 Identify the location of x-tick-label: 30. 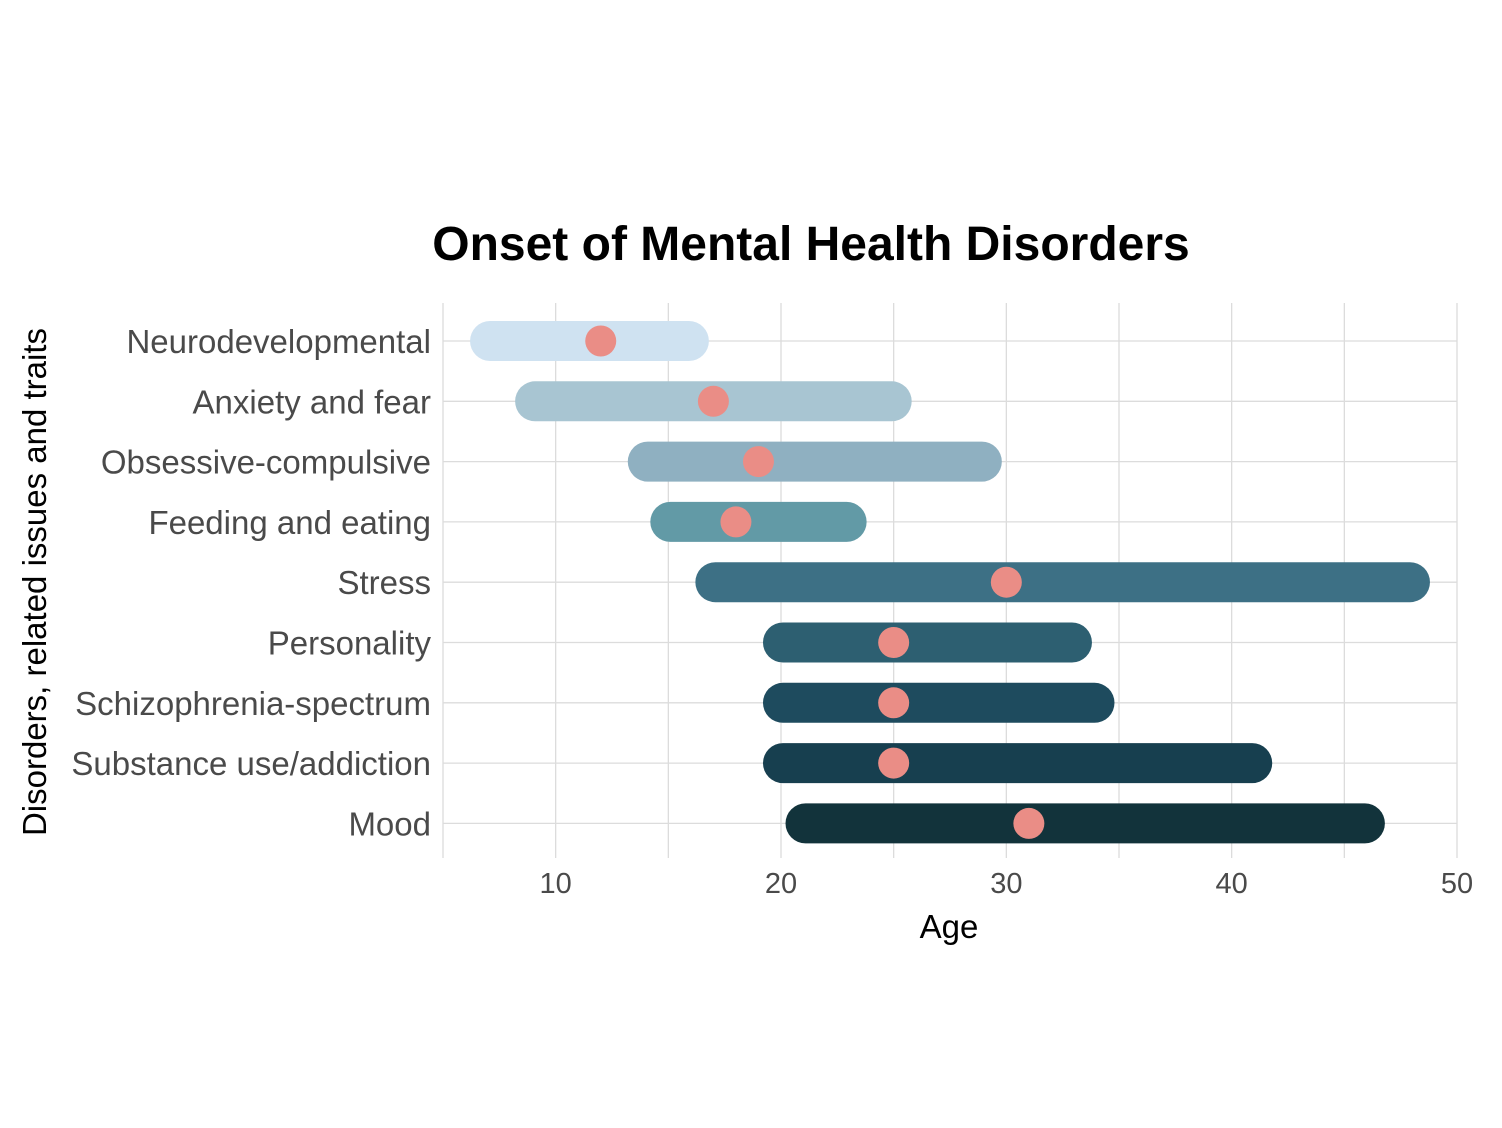
(1006, 884).